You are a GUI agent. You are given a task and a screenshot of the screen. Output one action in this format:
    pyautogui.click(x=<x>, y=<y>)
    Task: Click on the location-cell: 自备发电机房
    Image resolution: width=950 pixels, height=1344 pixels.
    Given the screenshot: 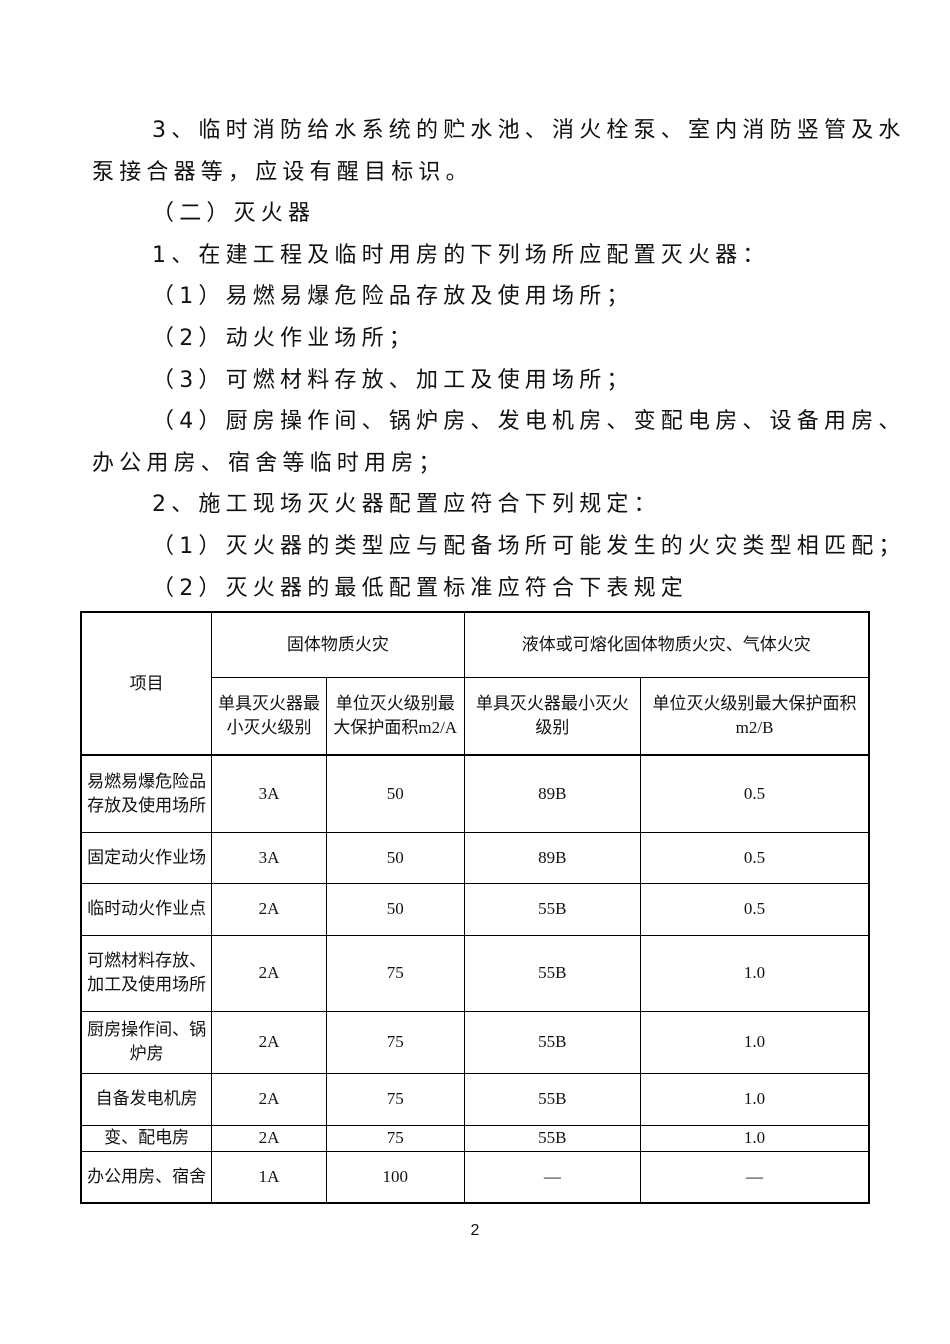 What is the action you would take?
    pyautogui.click(x=146, y=1099)
    